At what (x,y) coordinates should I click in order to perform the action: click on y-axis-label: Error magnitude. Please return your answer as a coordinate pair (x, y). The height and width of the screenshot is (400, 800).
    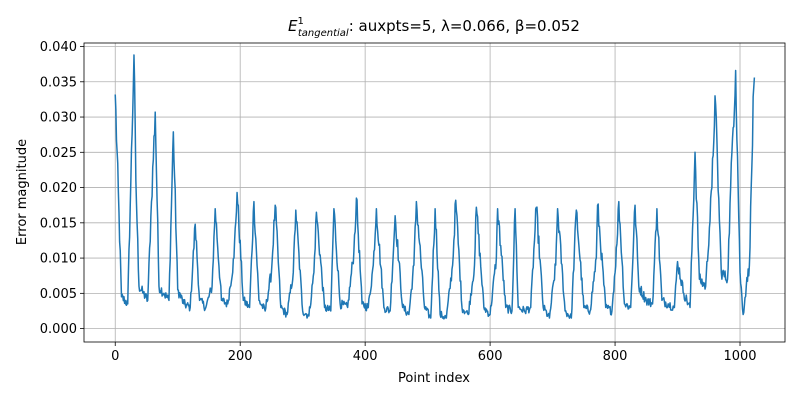
    Looking at the image, I should click on (22, 192).